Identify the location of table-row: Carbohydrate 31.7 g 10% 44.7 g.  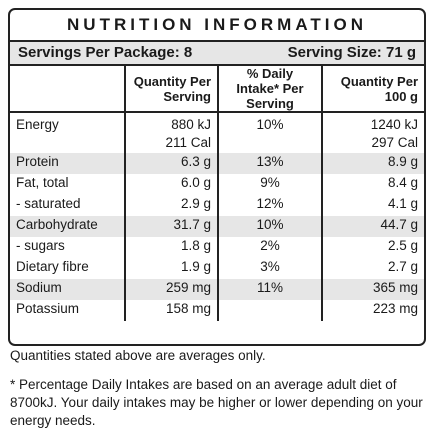
(217, 226).